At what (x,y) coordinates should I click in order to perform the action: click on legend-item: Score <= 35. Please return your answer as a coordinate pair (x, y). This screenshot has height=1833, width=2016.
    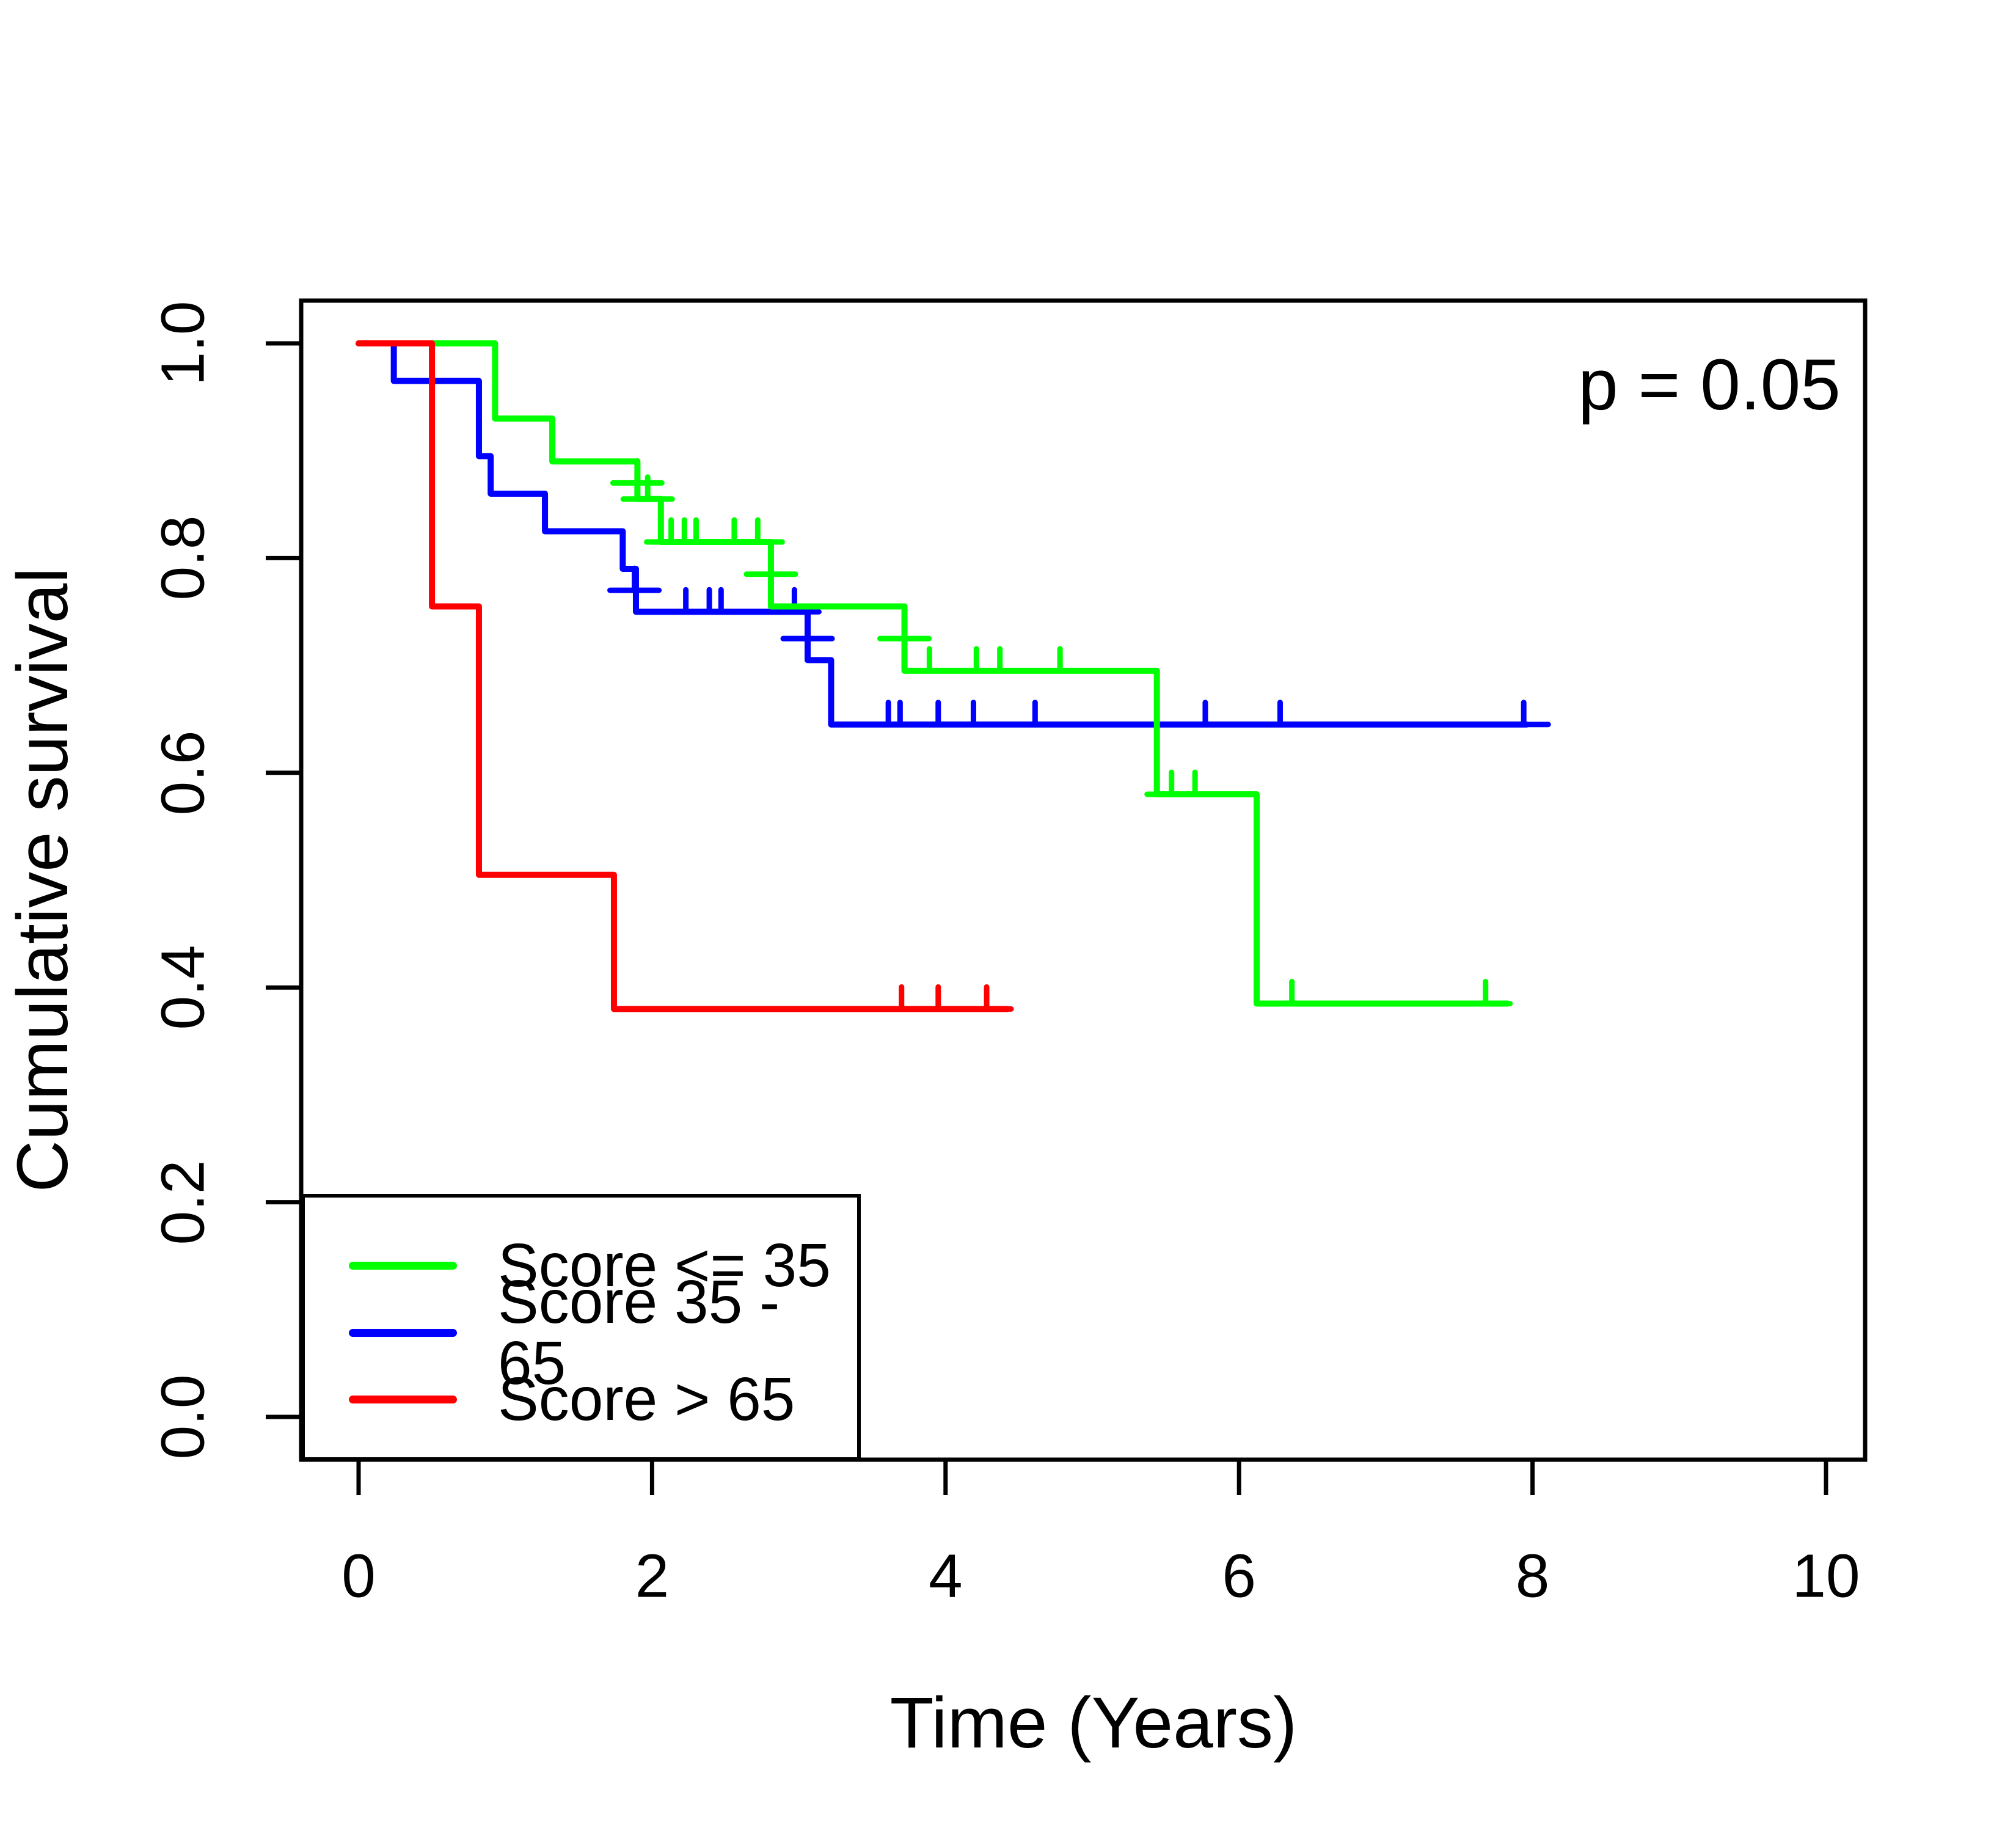
    Looking at the image, I should click on (568, 1265).